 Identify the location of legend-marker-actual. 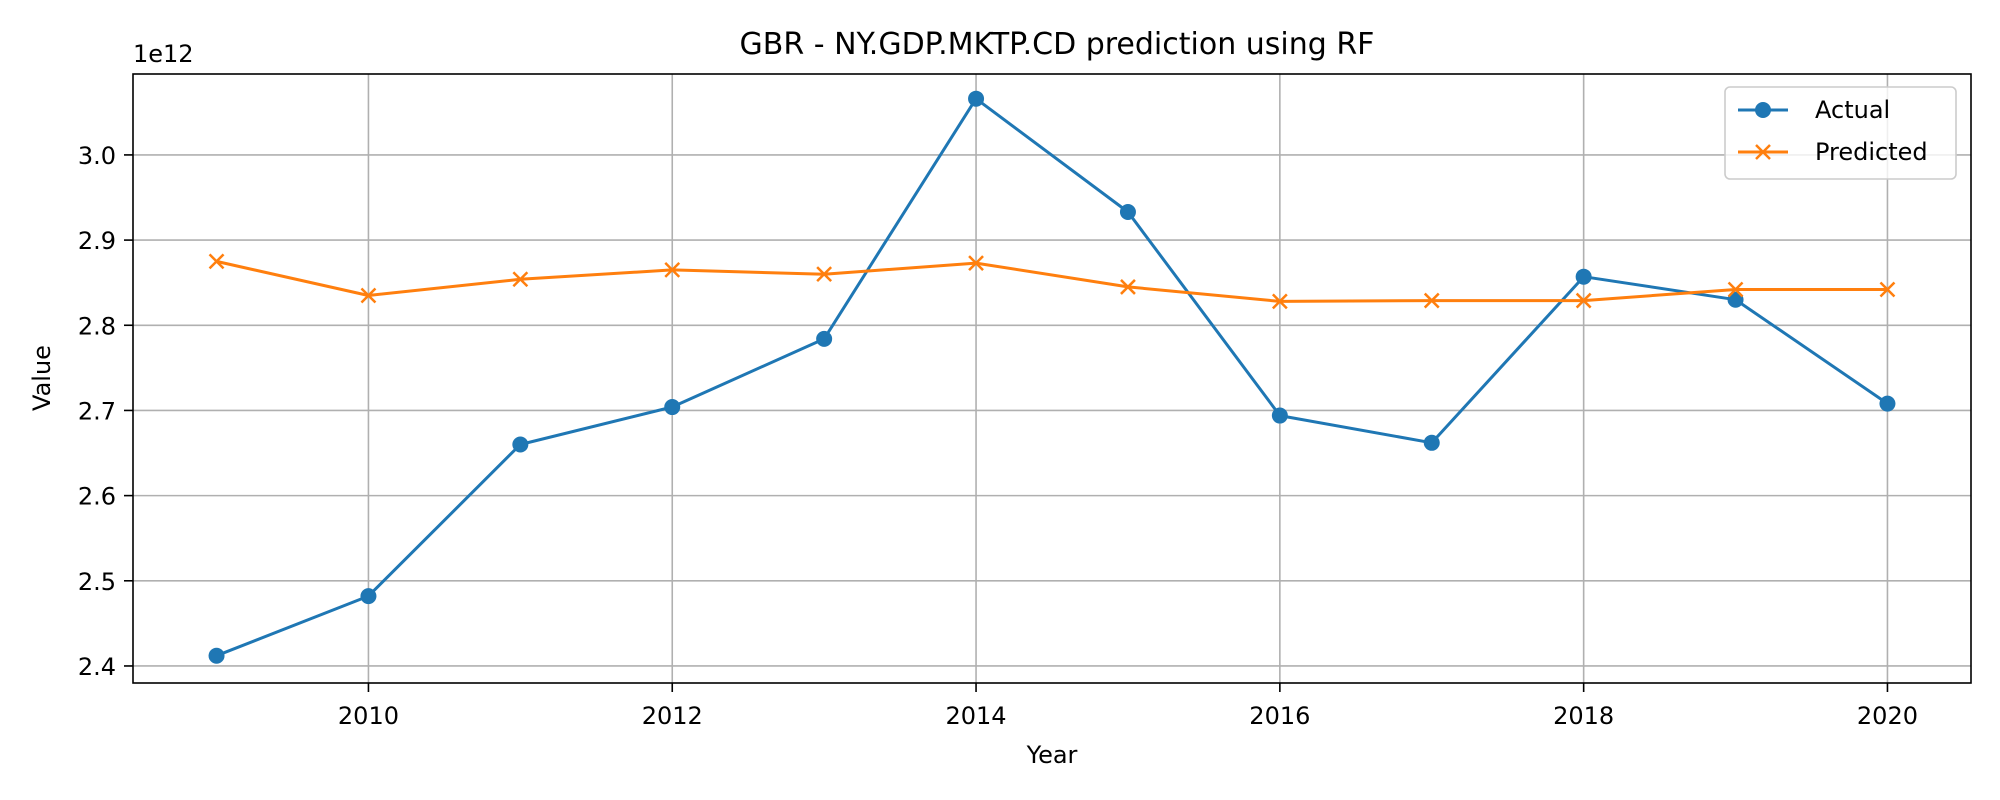
(1763, 110).